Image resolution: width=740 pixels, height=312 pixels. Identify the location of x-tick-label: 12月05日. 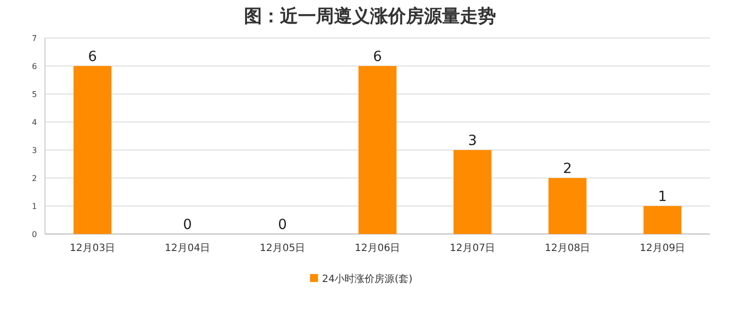
(283, 248).